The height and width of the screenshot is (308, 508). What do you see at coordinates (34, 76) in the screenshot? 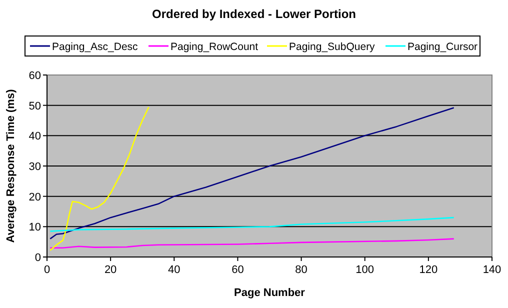
I see `y-tick-label: 60` at bounding box center [34, 76].